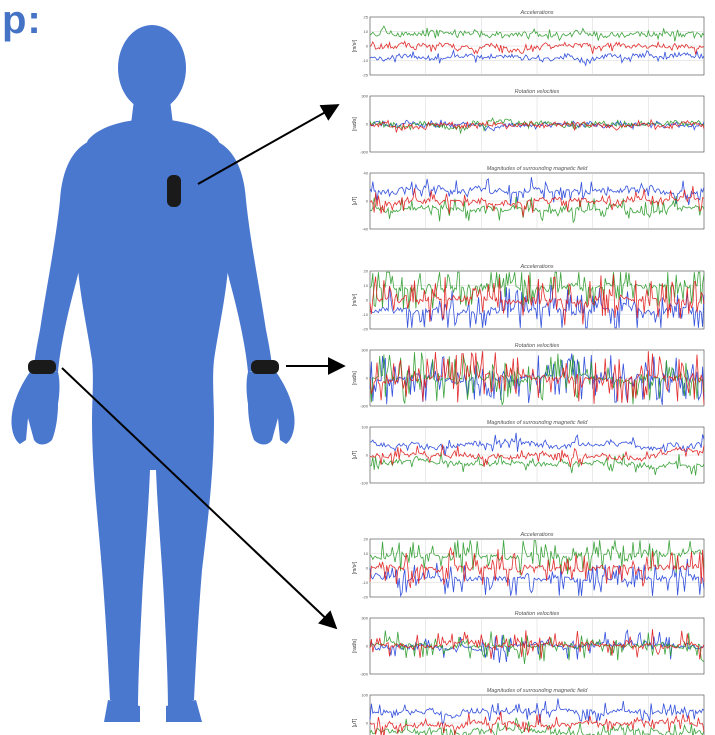 Image resolution: width=715 pixels, height=735 pixels. I want to click on y-tick-label: -100, so click(364, 483).